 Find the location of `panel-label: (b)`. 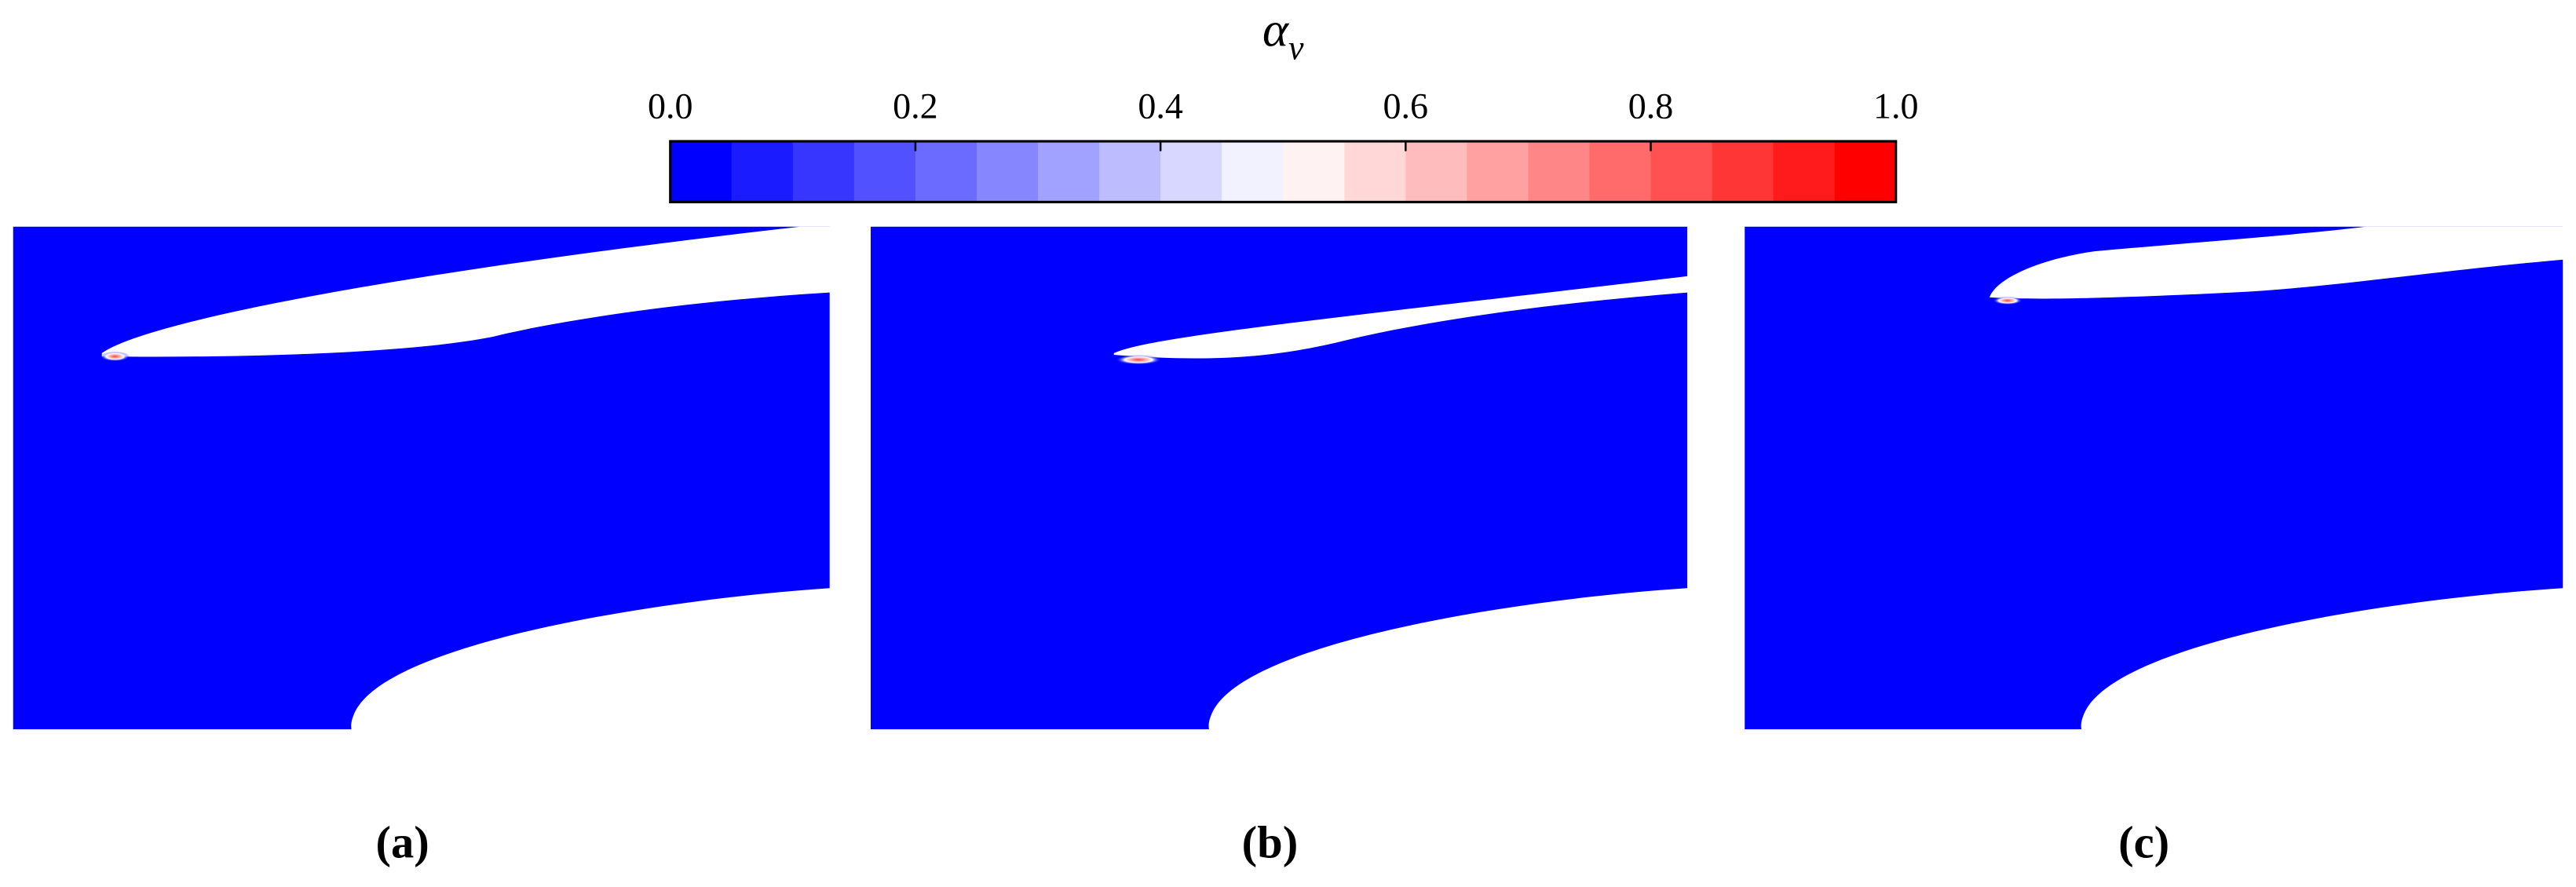

panel-label: (b) is located at coordinates (1271, 841).